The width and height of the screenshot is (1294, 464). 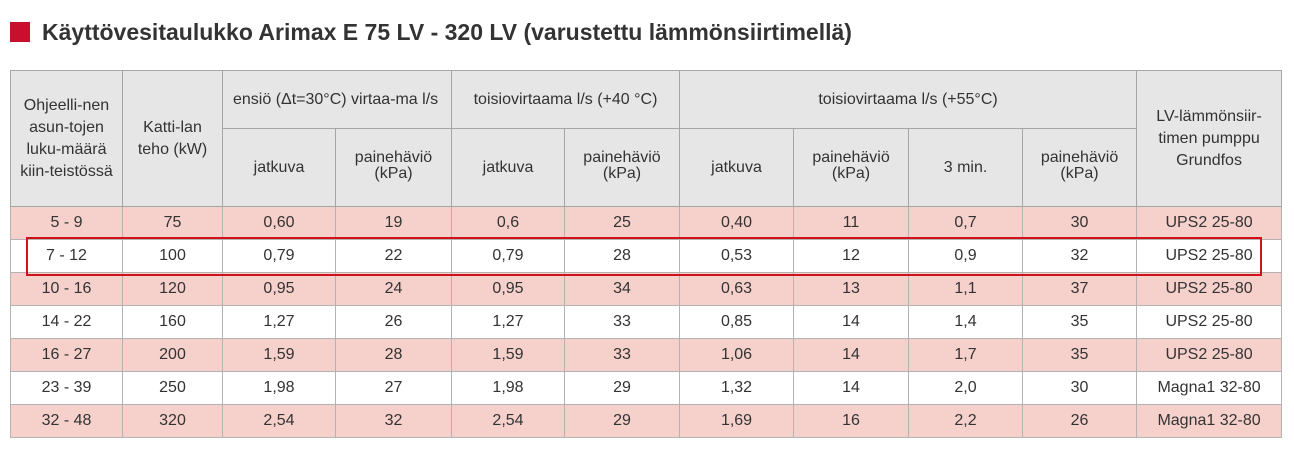 I want to click on cell-primary-pressure-drop: 22, so click(x=393, y=256).